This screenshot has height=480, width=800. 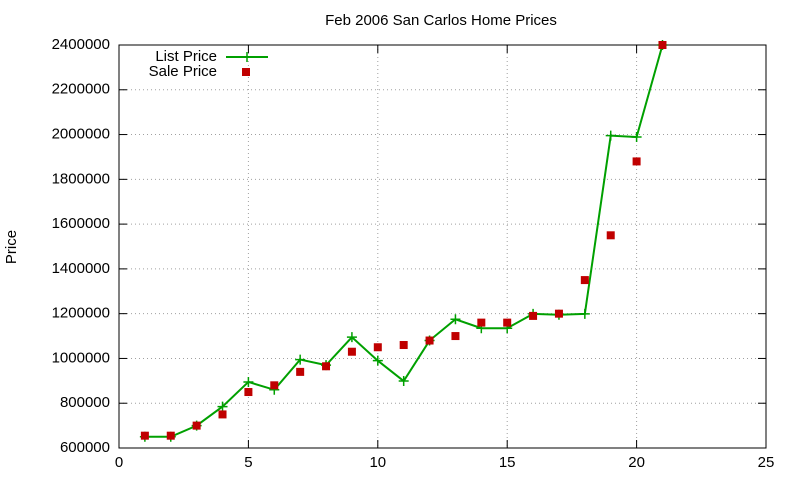 I want to click on y-tick-label: 1200000, so click(x=81, y=313).